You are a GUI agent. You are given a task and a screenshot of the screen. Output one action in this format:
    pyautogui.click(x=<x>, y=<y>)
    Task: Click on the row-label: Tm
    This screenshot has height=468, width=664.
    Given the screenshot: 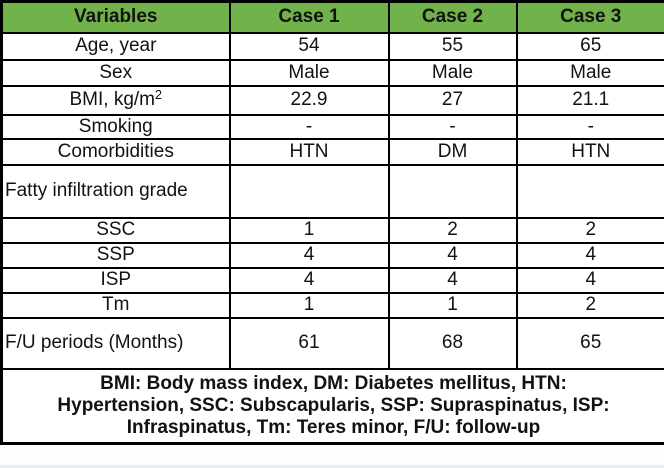 What is the action you would take?
    pyautogui.click(x=115, y=305)
    